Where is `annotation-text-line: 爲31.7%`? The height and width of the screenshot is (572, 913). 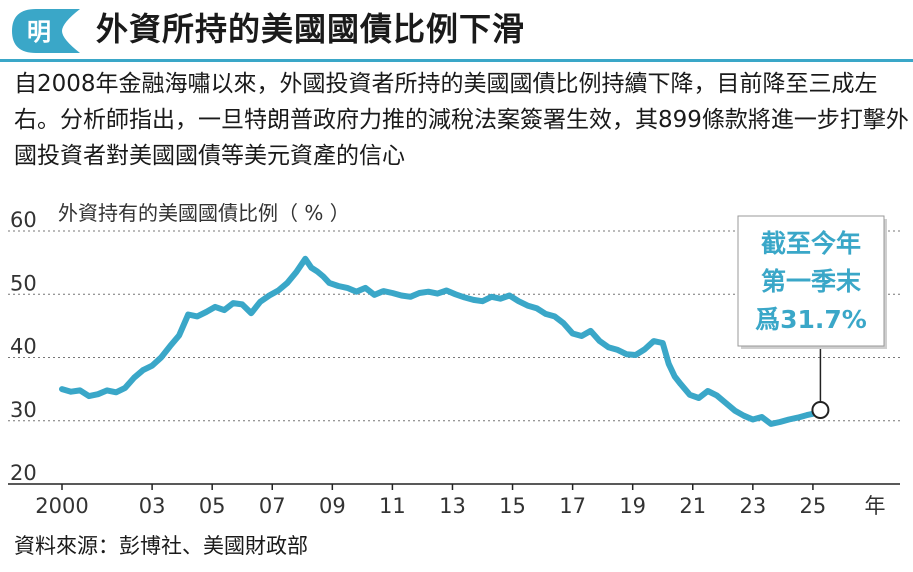
annotation-text-line: 爲31.7% is located at coordinates (811, 319).